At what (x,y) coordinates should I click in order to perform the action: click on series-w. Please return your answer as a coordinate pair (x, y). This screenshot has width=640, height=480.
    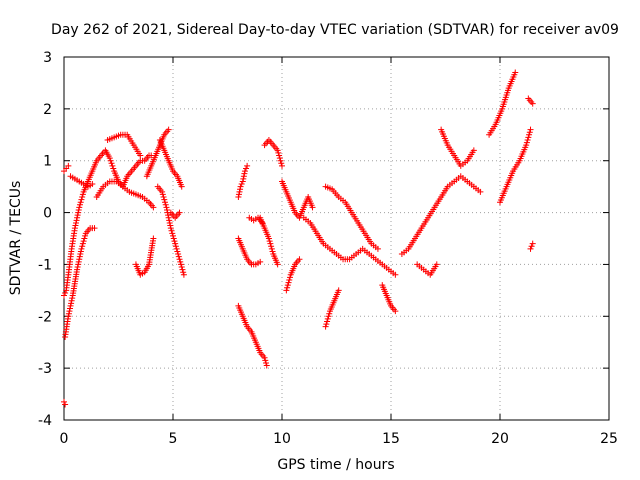
    Looking at the image, I should click on (332, 308).